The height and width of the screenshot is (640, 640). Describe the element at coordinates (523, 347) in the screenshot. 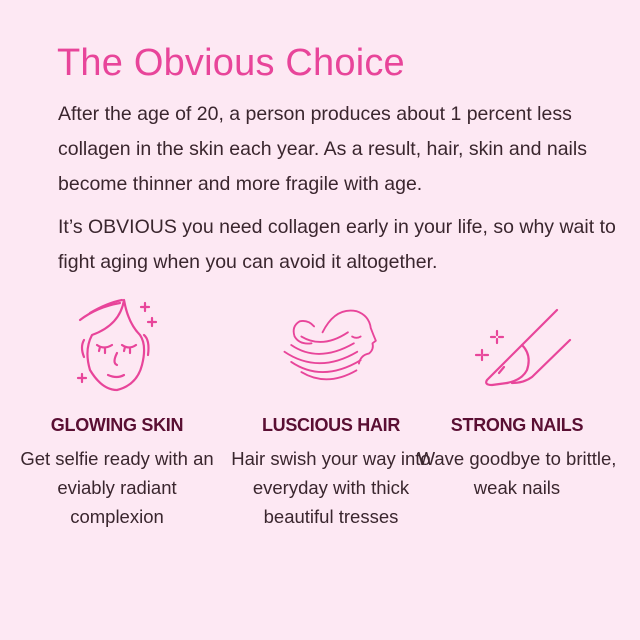

I see `fingernail-icon` at that location.